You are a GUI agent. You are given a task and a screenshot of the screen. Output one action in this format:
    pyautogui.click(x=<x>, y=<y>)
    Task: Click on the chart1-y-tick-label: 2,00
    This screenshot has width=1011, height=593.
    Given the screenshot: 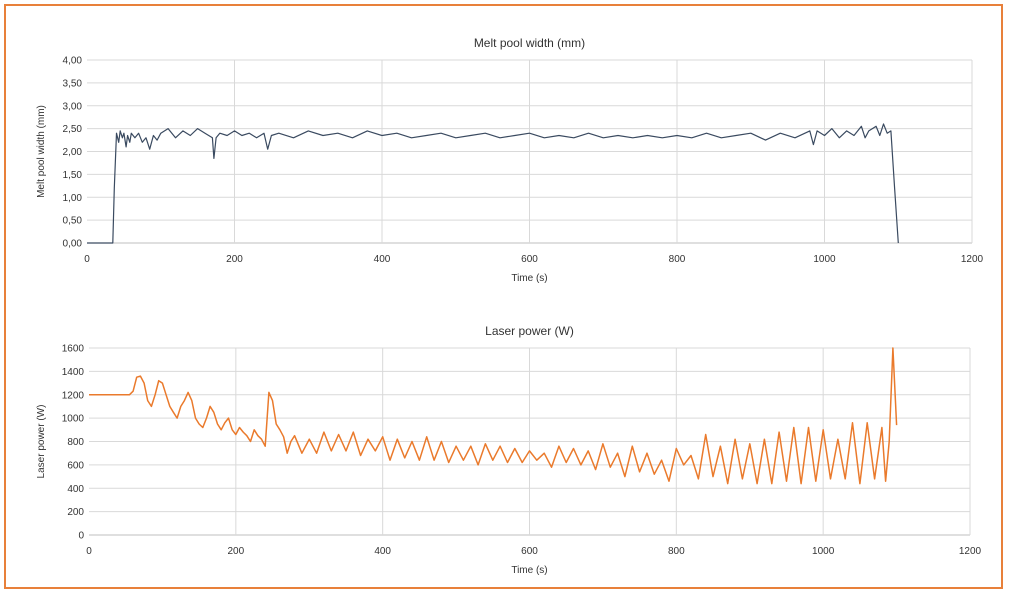 What is the action you would take?
    pyautogui.click(x=73, y=152)
    